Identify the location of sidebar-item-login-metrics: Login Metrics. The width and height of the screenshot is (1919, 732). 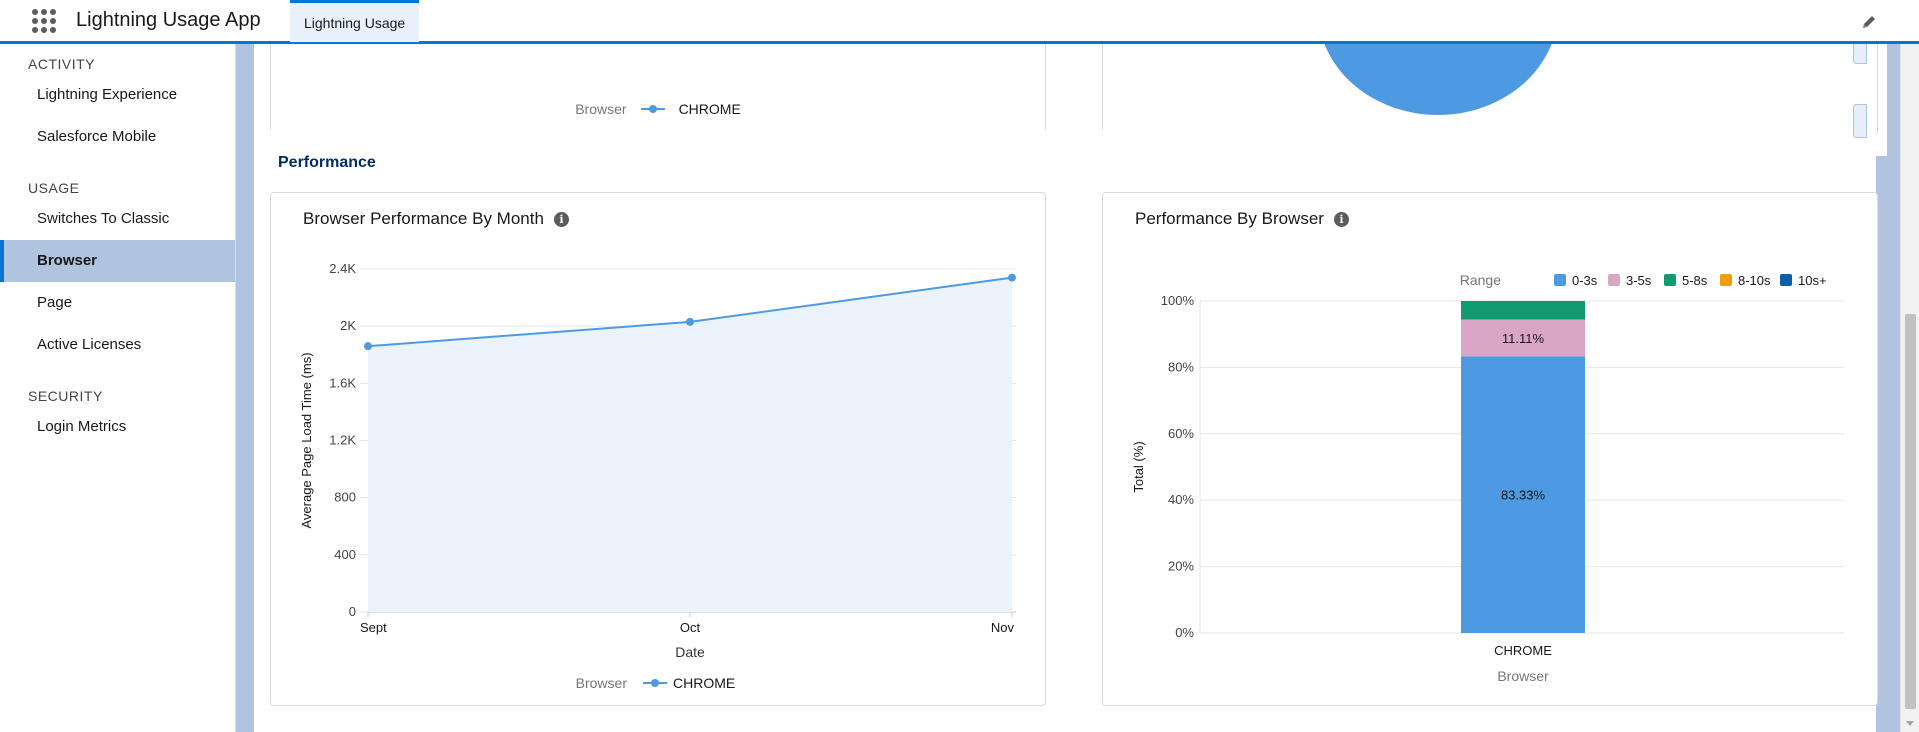
(82, 426).